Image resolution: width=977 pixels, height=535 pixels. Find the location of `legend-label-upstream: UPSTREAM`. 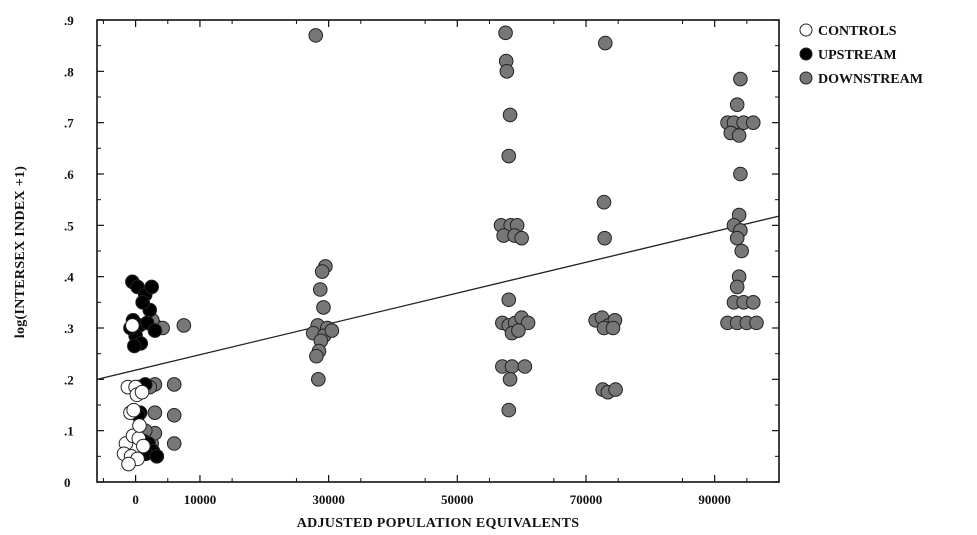

legend-label-upstream: UPSTREAM is located at coordinates (857, 55).